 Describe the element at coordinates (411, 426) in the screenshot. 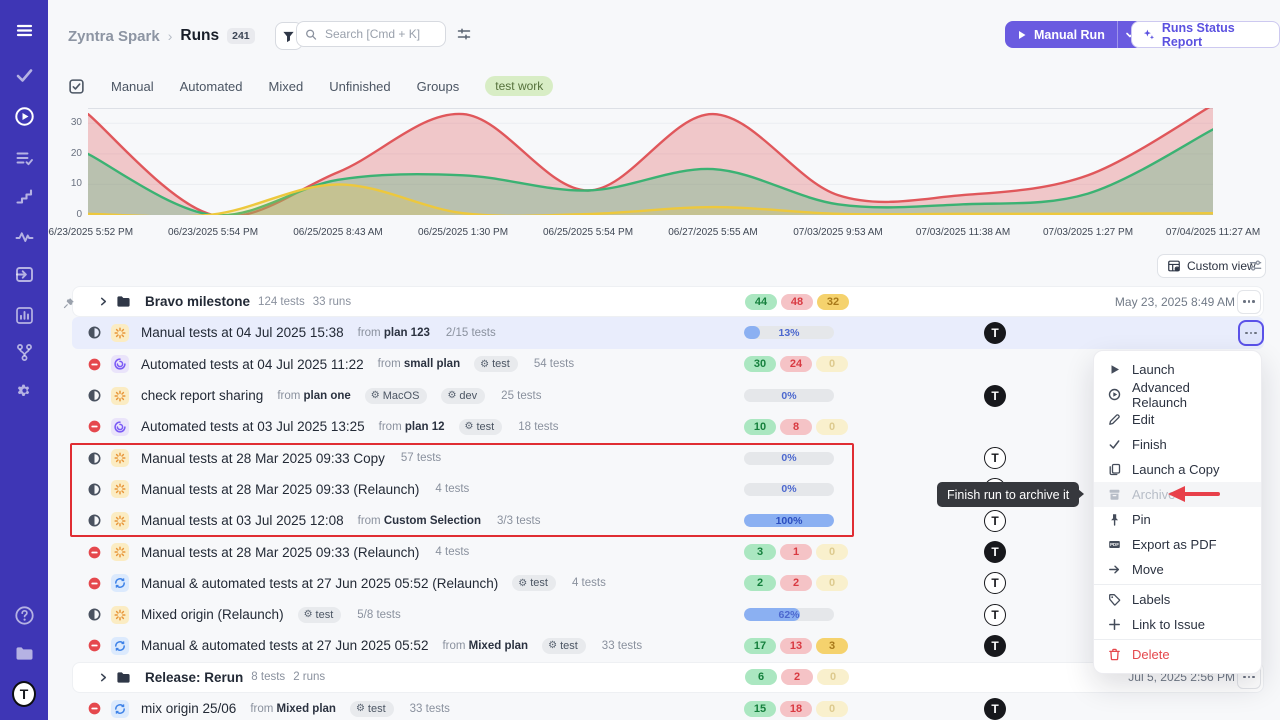

I see `run-source: from plan 12` at that location.